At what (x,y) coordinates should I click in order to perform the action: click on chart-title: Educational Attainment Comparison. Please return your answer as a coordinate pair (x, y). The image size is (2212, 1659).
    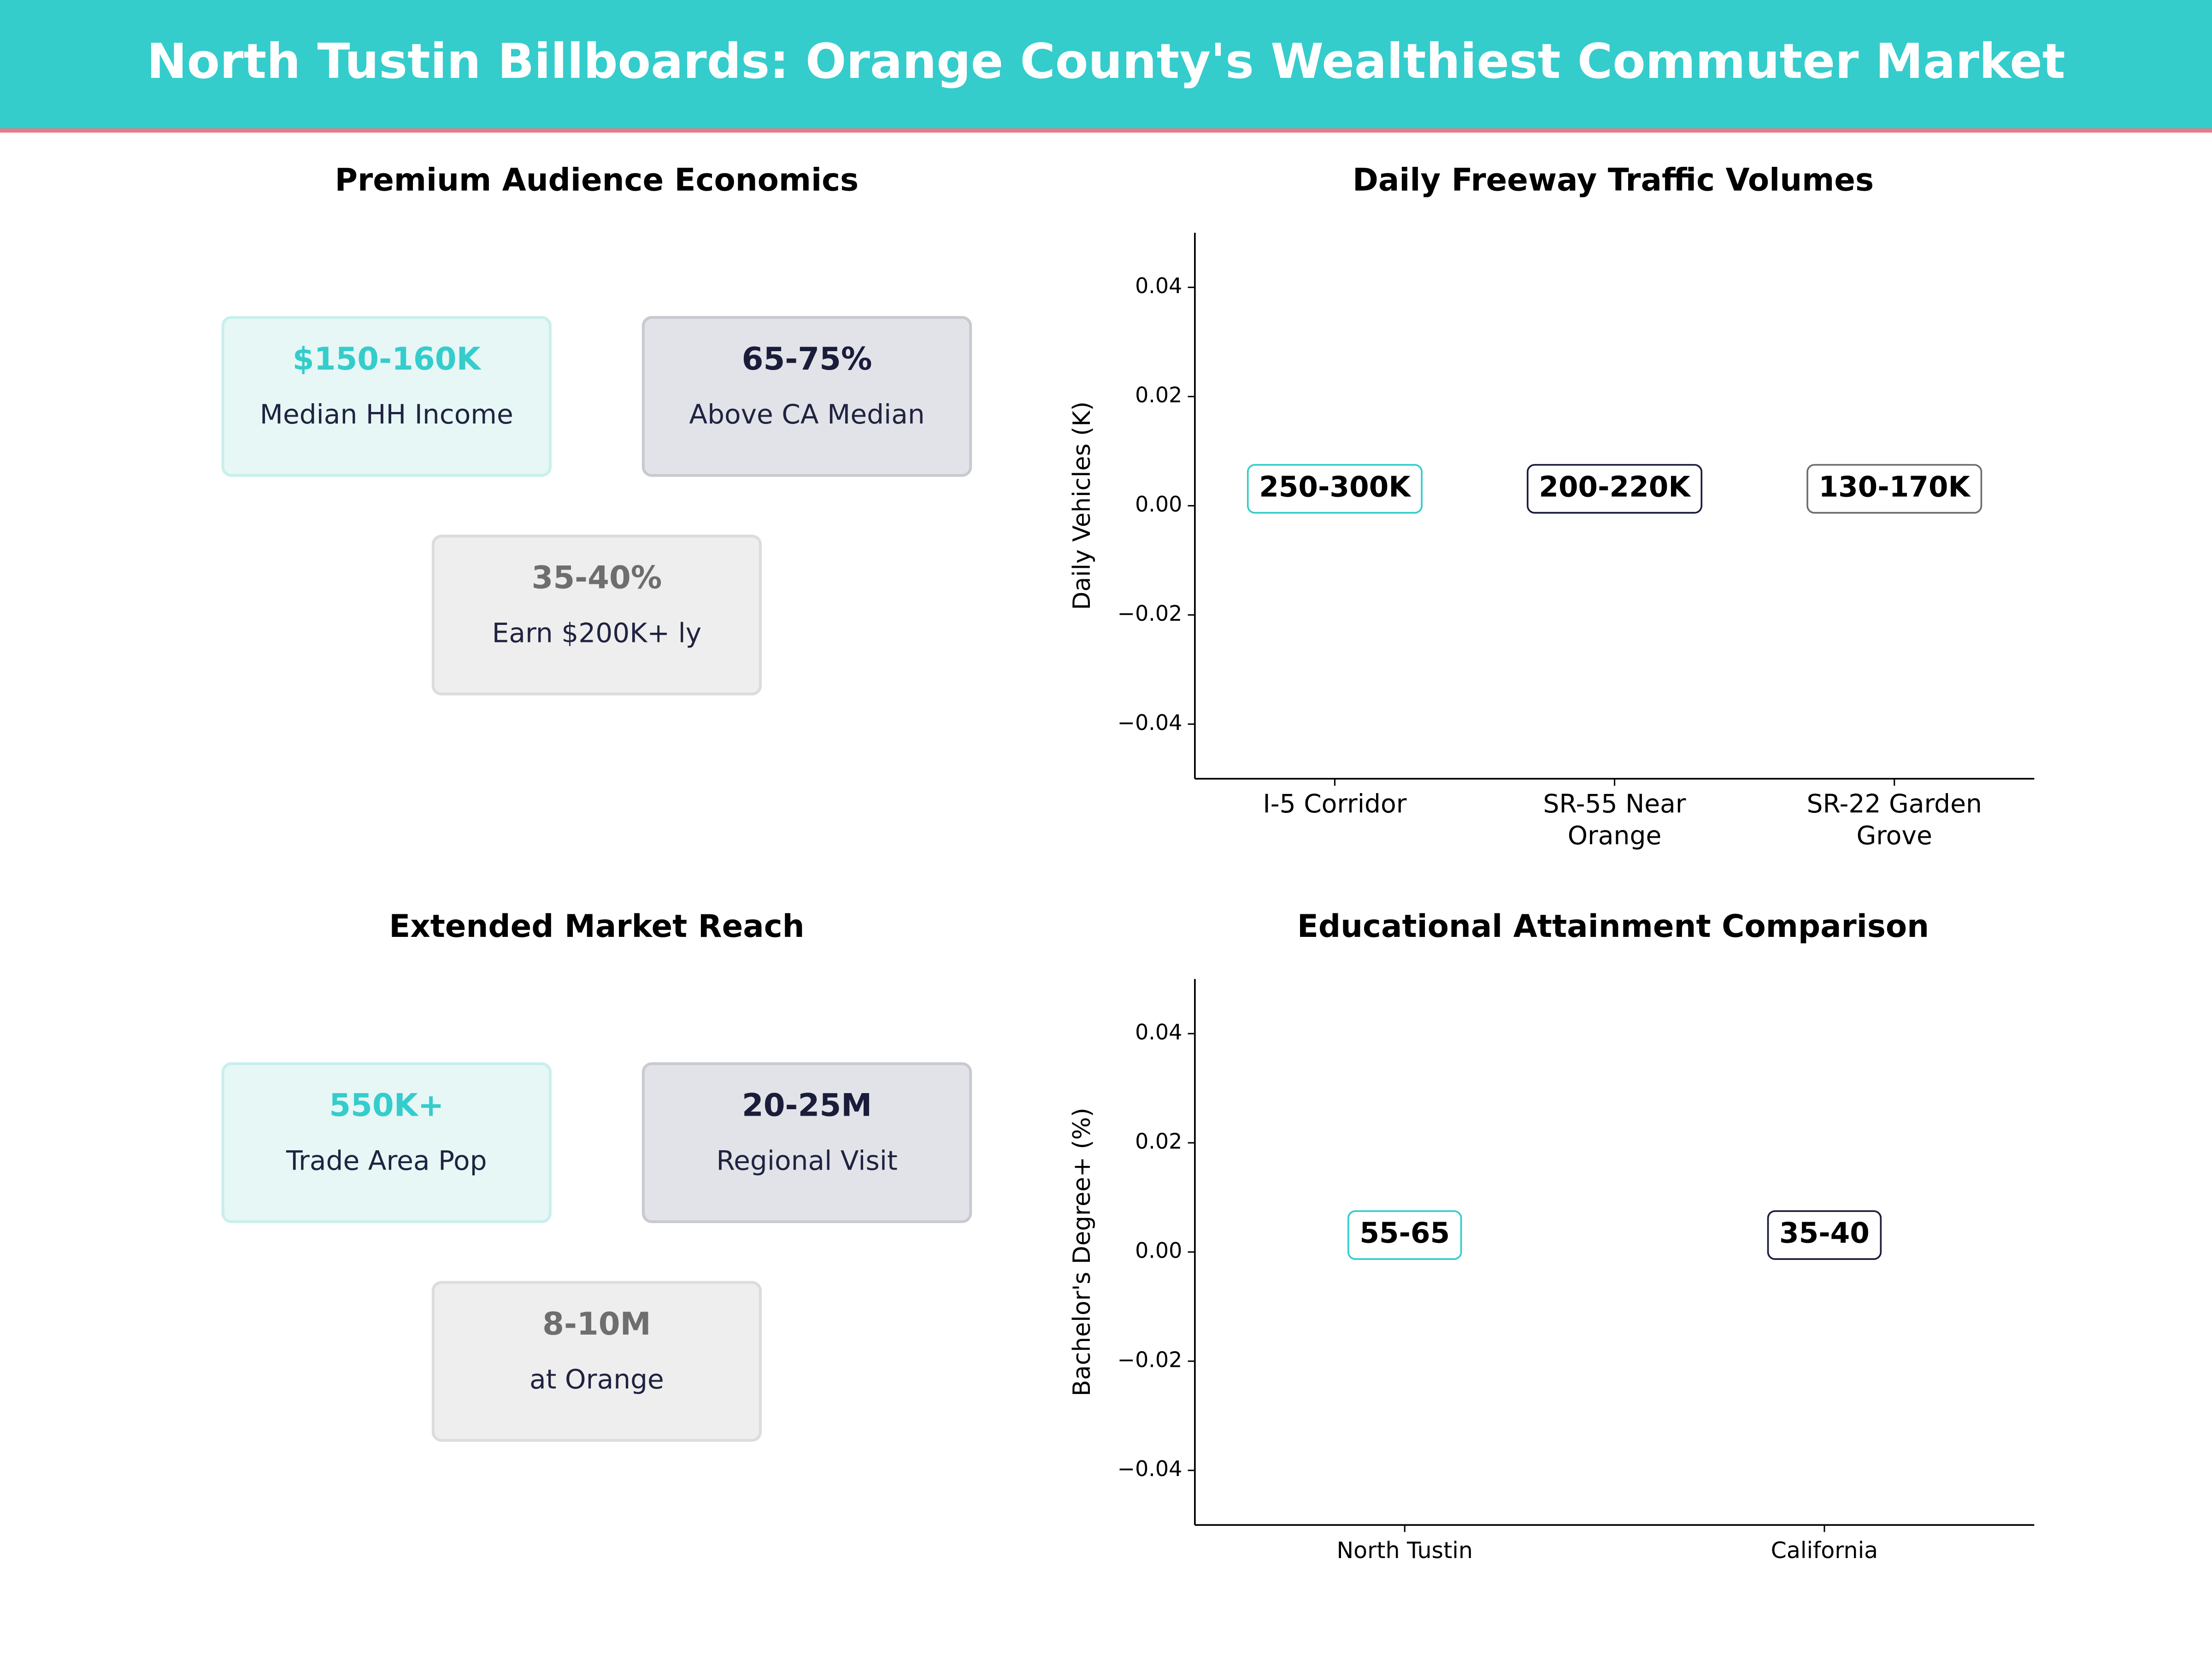
    Looking at the image, I should click on (1613, 926).